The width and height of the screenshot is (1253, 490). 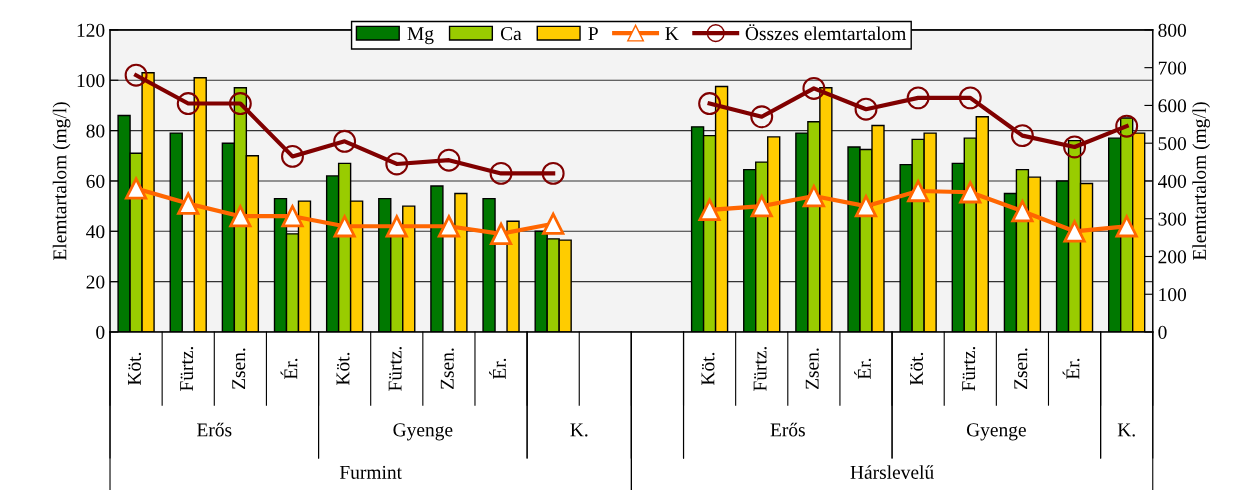 What do you see at coordinates (91, 81) in the screenshot?
I see `y-tick-label: 100` at bounding box center [91, 81].